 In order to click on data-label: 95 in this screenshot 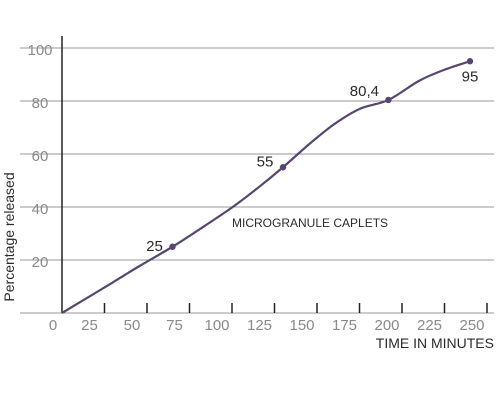, I will do `click(470, 76)`.